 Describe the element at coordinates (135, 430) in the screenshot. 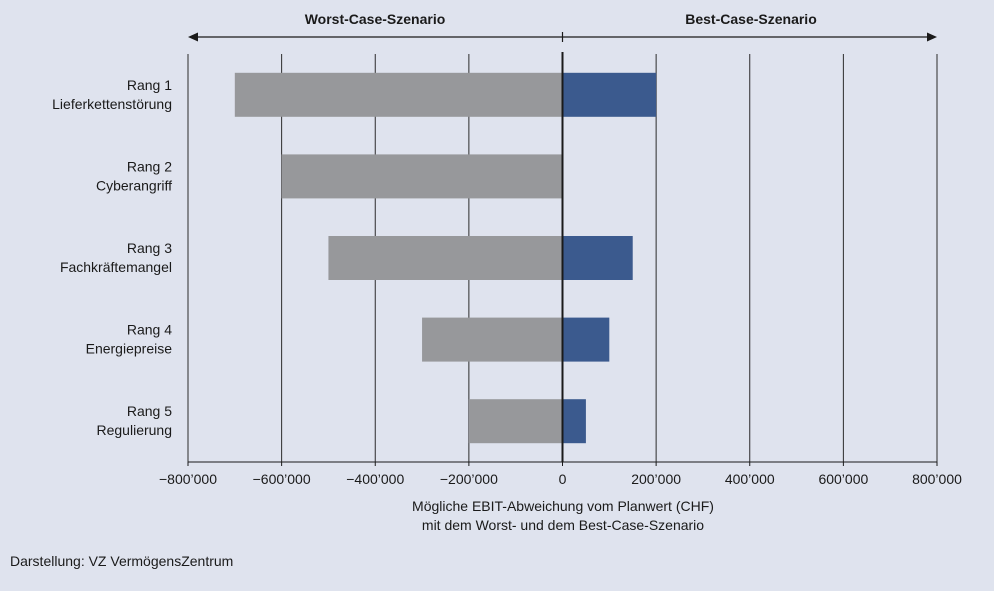

I see `category-name-label: Regulierung` at that location.